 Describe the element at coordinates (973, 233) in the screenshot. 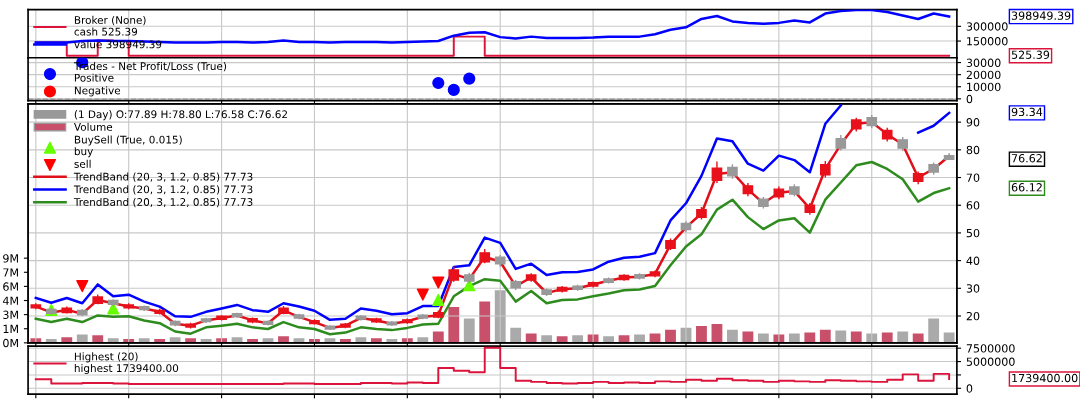

I see `y-tick-label: 50` at that location.